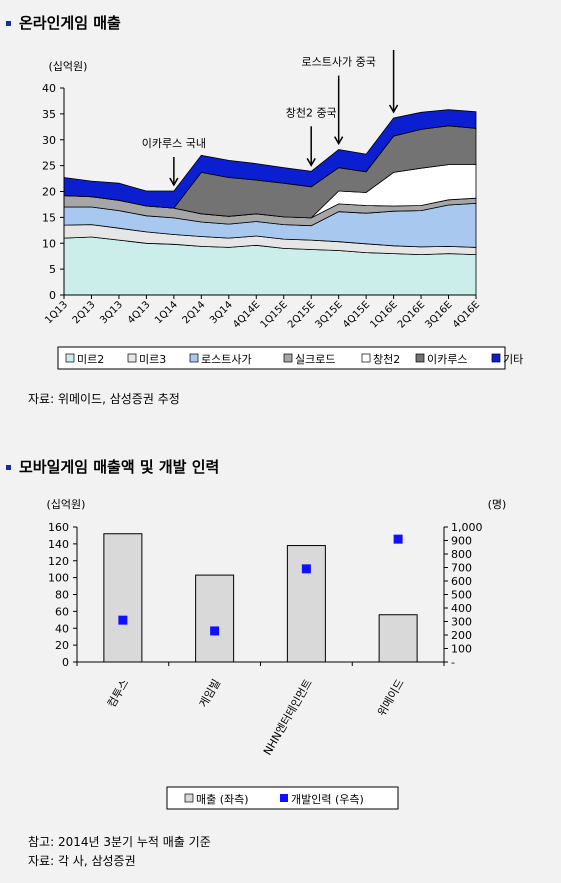 The height and width of the screenshot is (883, 561). What do you see at coordinates (411, 314) in the screenshot?
I see `x-tick-label: 2Q16E` at bounding box center [411, 314].